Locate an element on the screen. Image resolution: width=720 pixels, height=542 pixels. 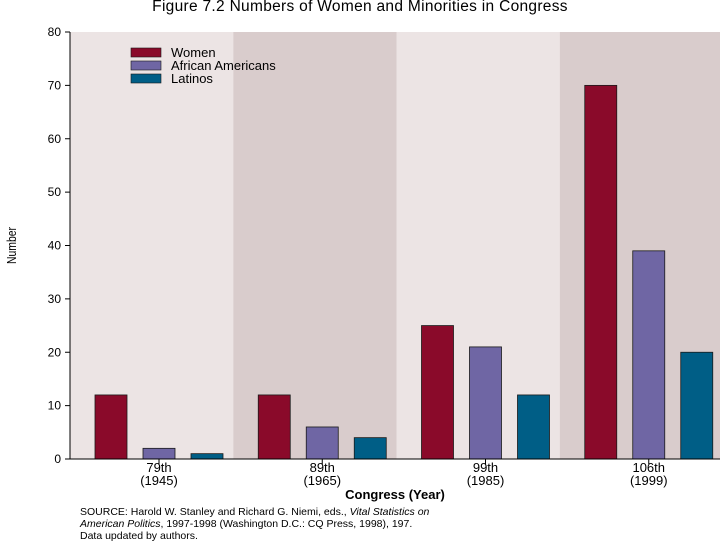
y-tick-label: 40 is located at coordinates (55, 246).